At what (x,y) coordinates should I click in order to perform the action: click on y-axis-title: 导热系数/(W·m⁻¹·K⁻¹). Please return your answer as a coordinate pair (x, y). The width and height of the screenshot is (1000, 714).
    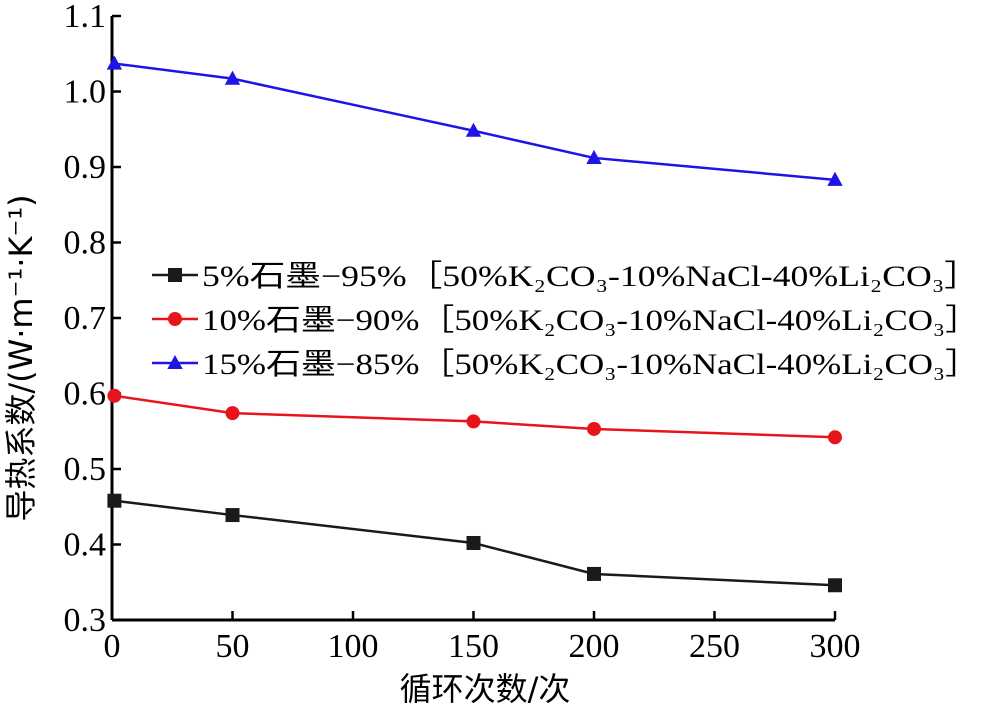
    Looking at the image, I should click on (21, 357).